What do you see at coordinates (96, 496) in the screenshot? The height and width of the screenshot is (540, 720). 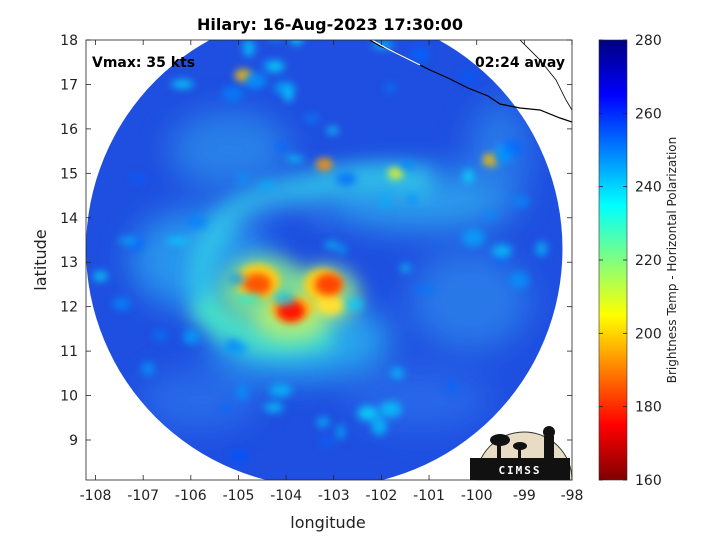 I see `x-tick-label: -108` at bounding box center [96, 496].